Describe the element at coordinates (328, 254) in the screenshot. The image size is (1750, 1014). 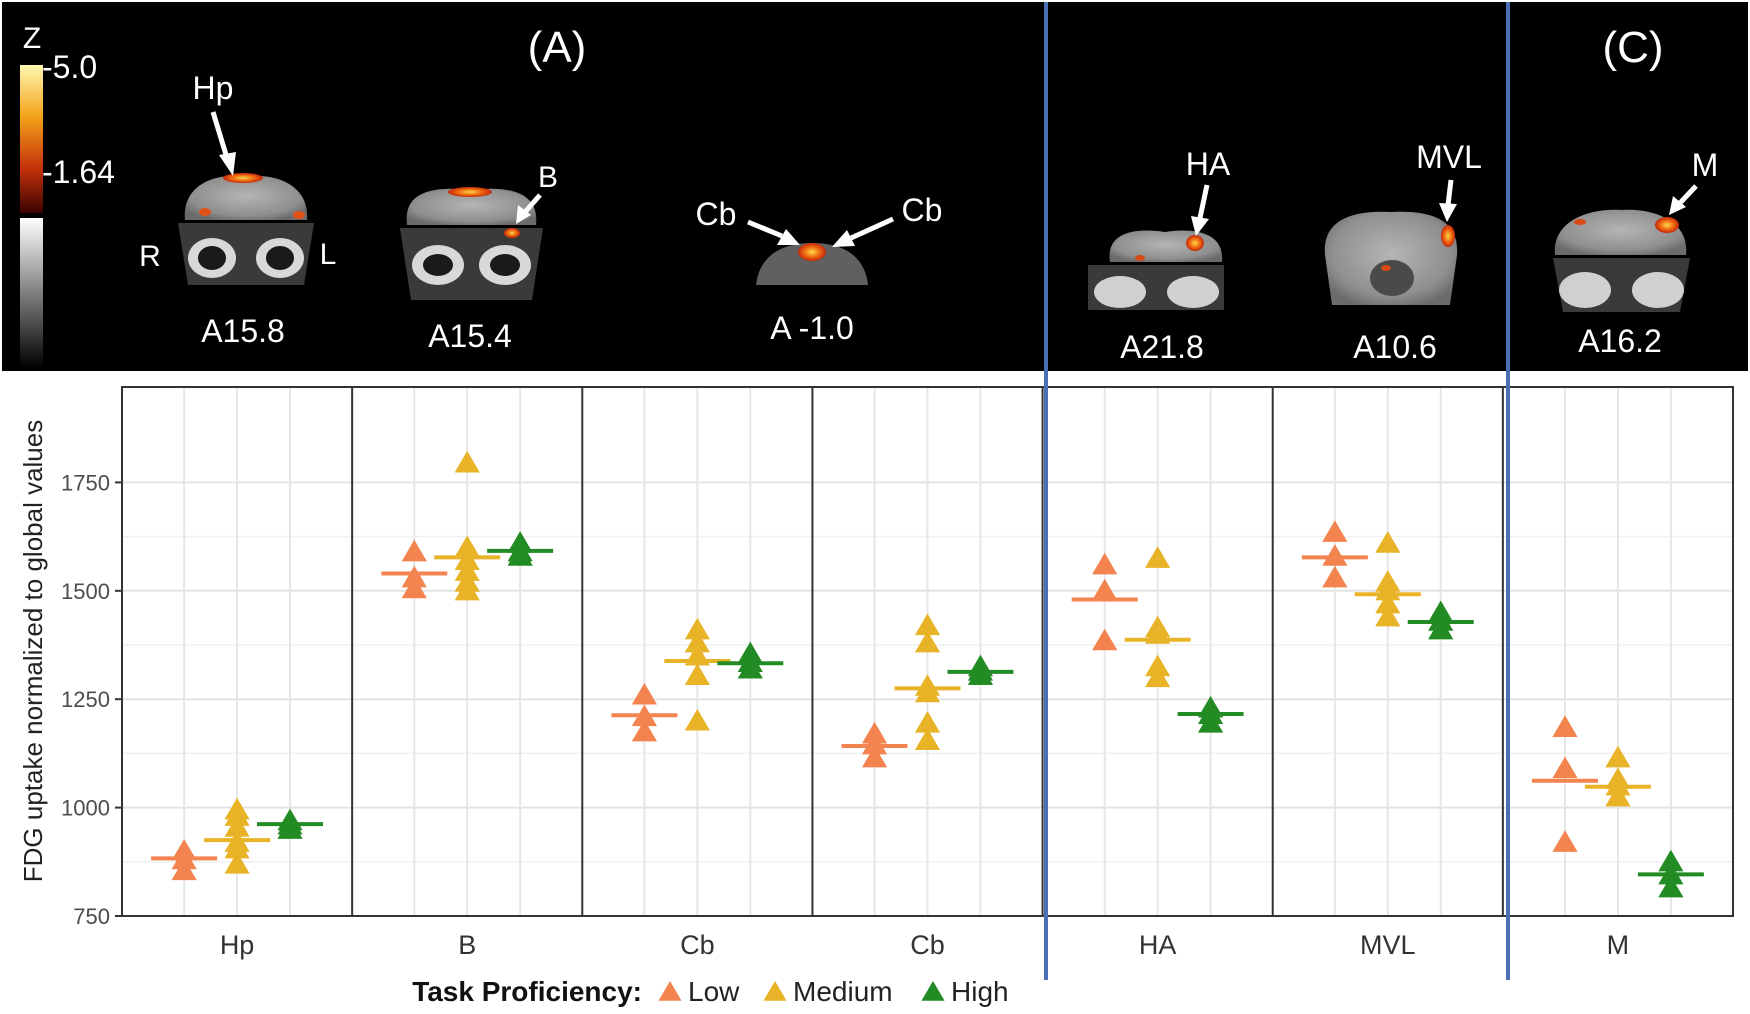
I see `side-label-left: L` at that location.